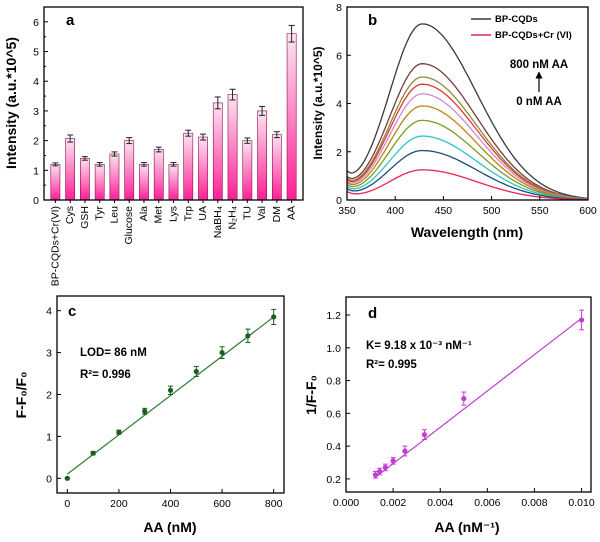 The image size is (600, 542). I want to click on x-tick-label-500: 500, so click(492, 211).